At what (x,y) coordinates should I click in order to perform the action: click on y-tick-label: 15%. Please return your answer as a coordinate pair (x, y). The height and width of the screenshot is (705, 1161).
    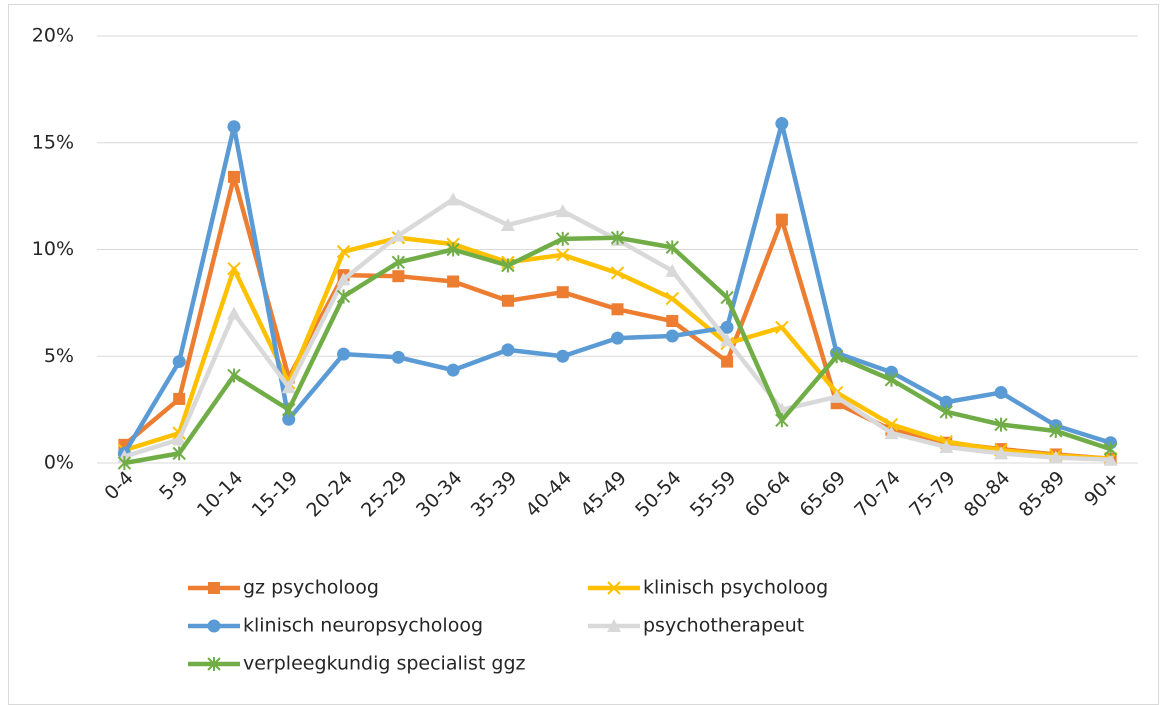
    Looking at the image, I should click on (53, 142).